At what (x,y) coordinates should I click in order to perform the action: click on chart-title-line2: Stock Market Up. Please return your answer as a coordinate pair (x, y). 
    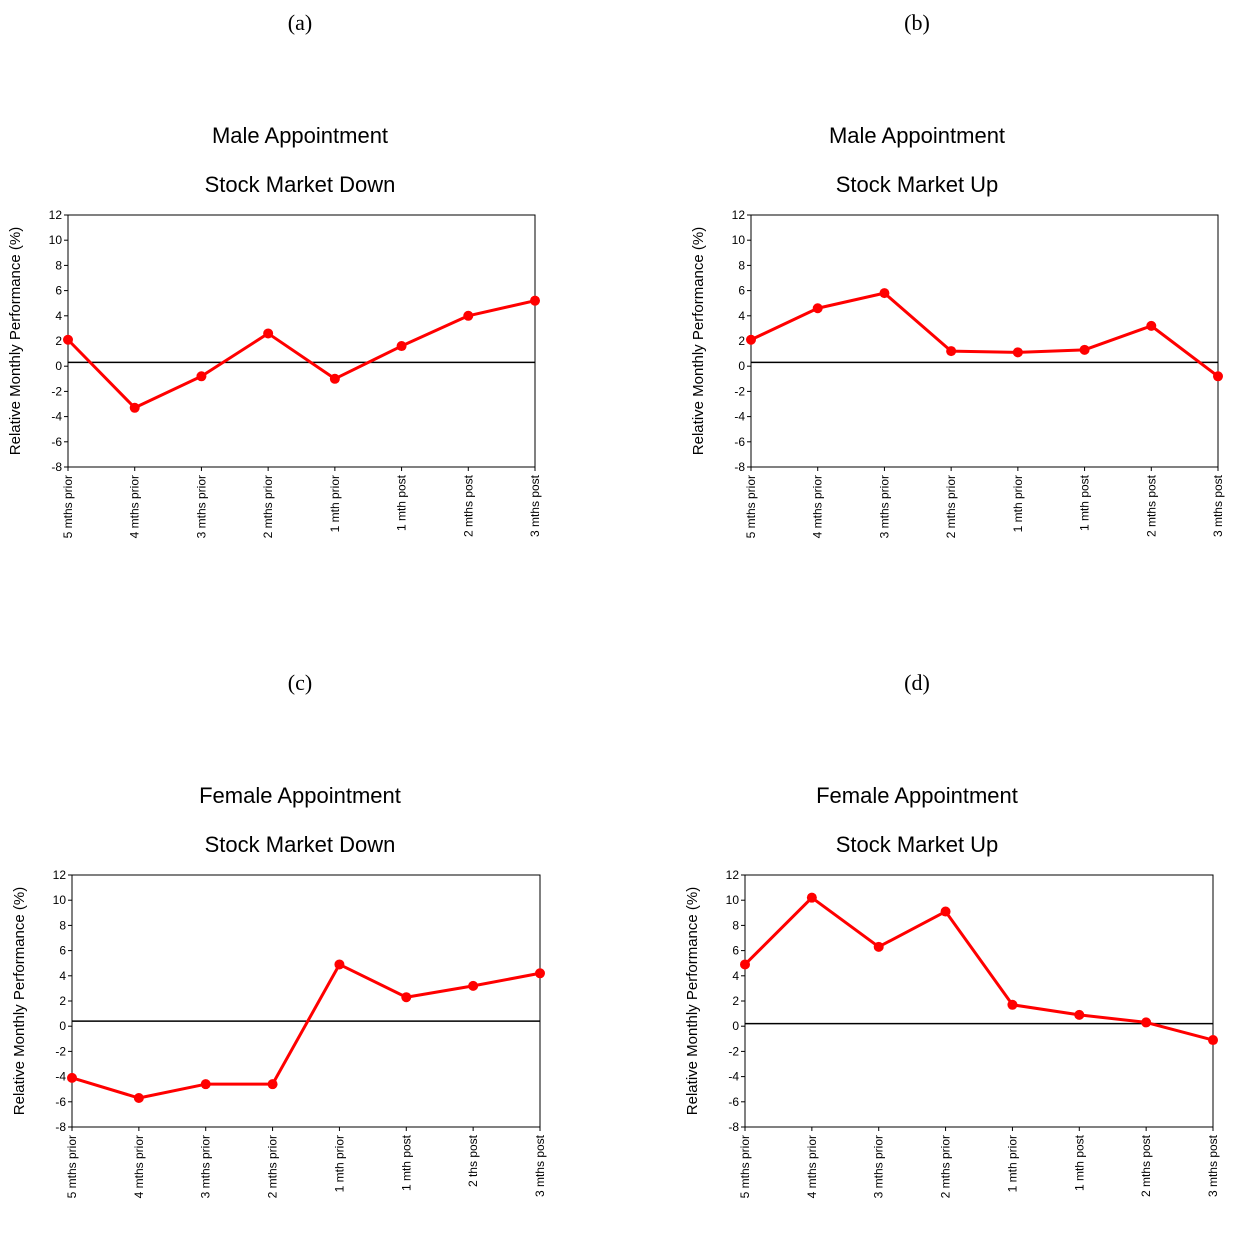
    Looking at the image, I should click on (917, 184).